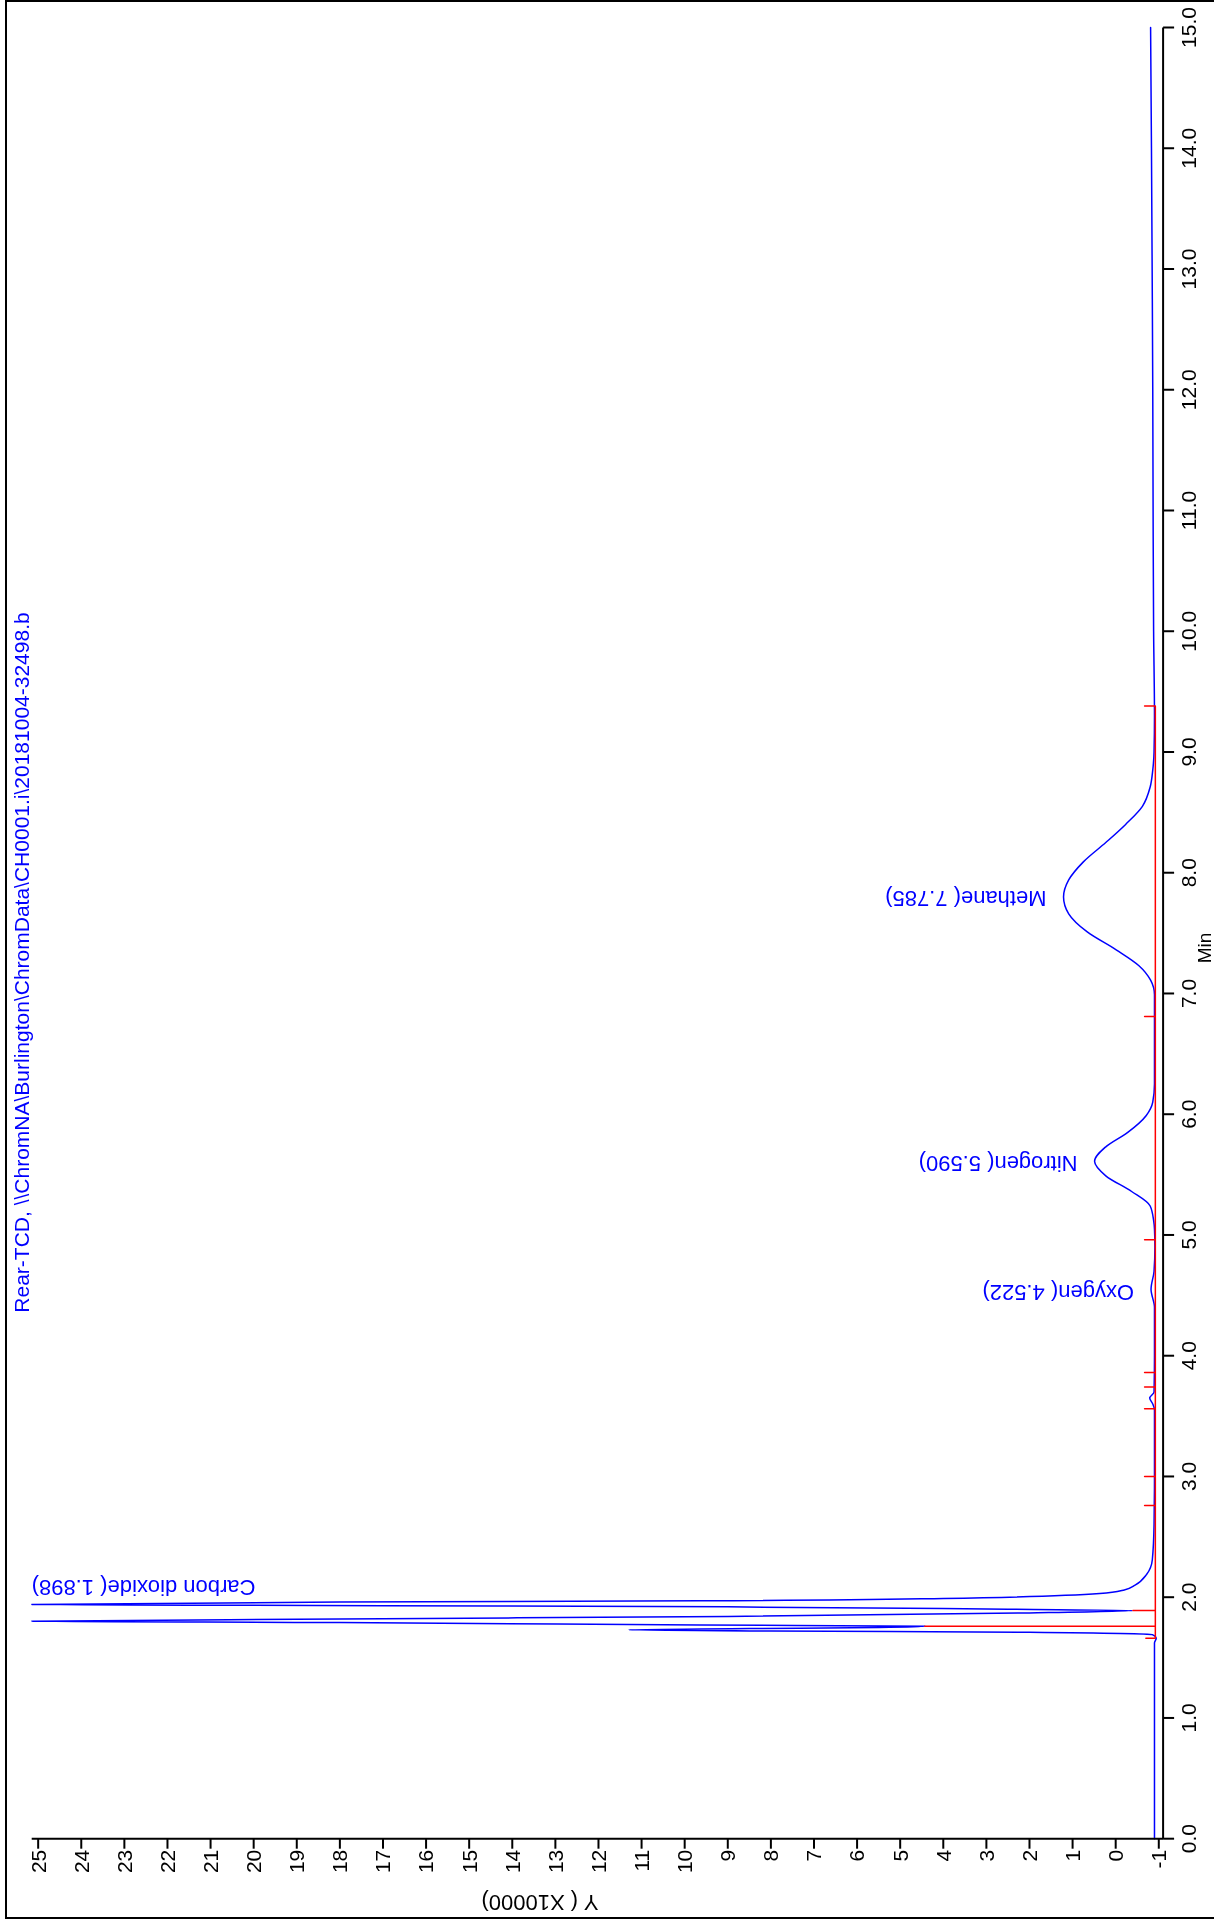 Image resolution: width=1214 pixels, height=1925 pixels. I want to click on annotation: Nitrogen( 5.590), so click(998, 1164).